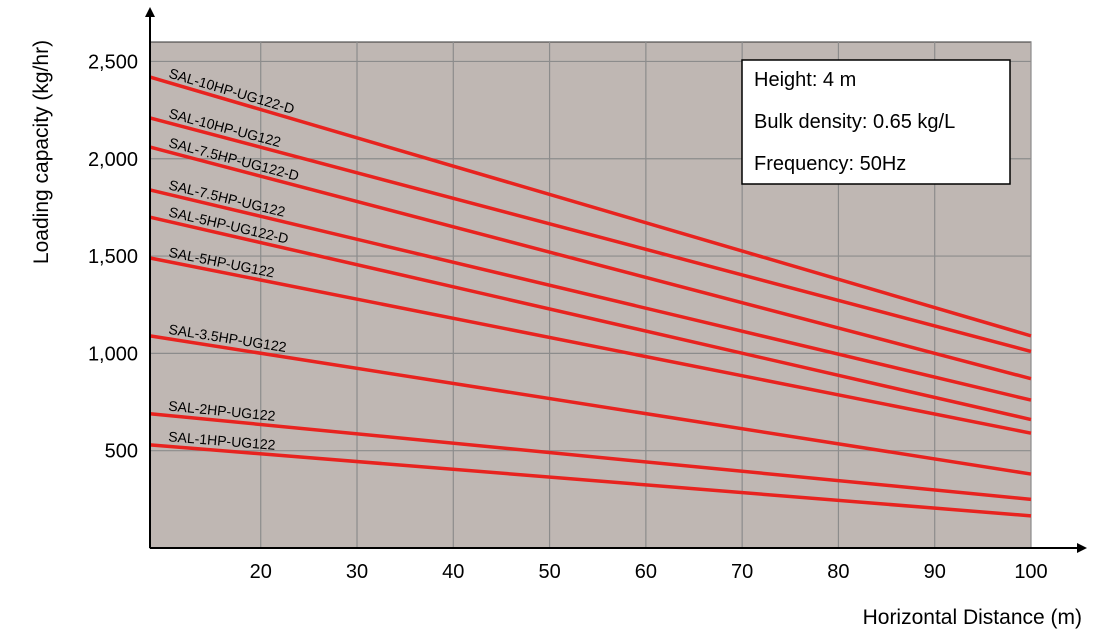  I want to click on y-tick-label: 2,000, so click(113, 160).